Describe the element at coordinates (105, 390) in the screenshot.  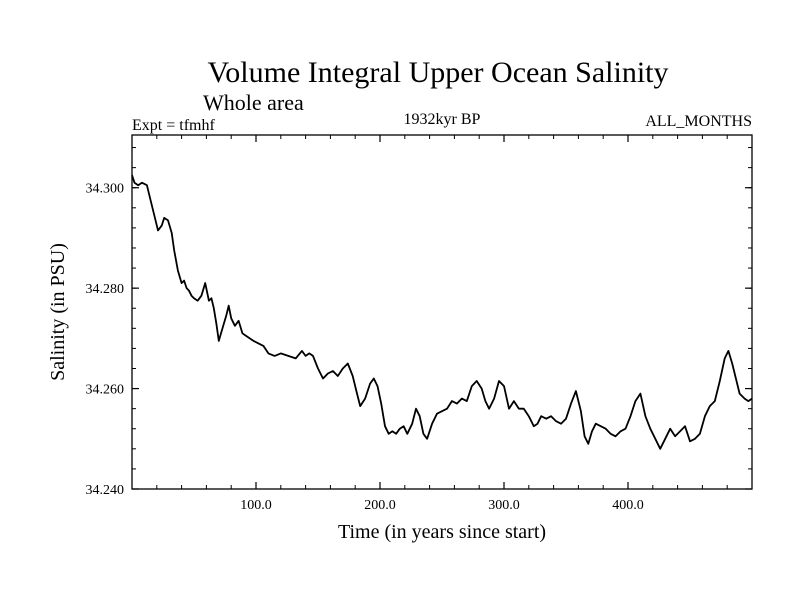
I see `y-tick-label: 34.260` at that location.